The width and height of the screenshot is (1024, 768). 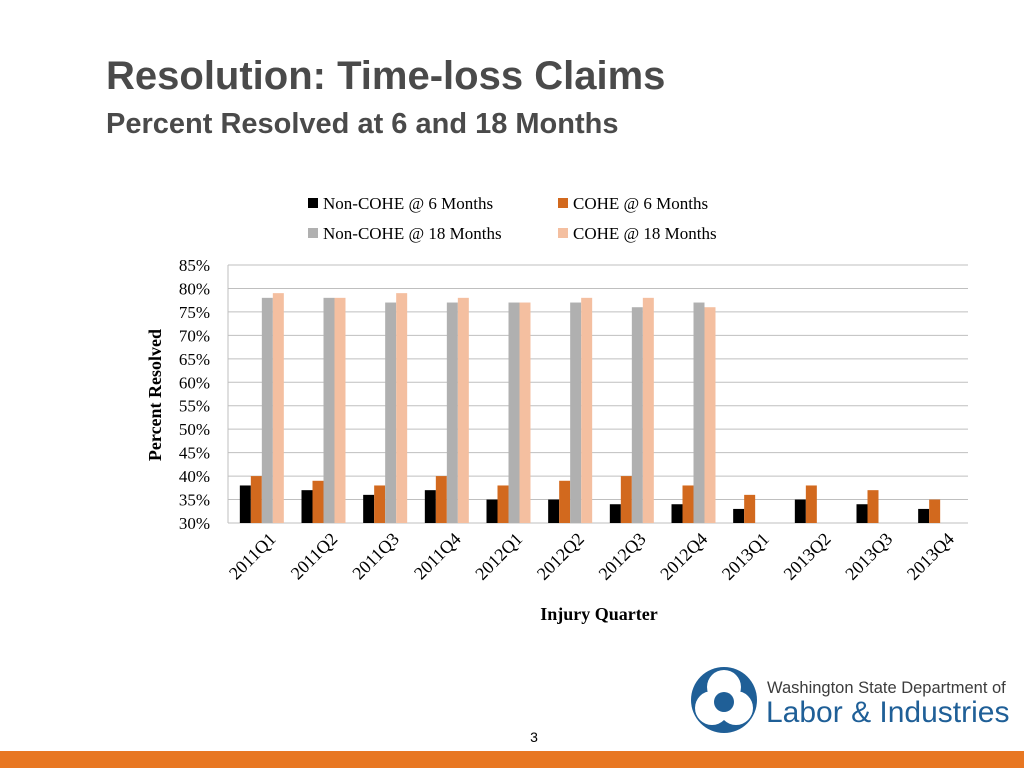 What do you see at coordinates (408, 203) in the screenshot?
I see `legend-label: Non-COHE @ 6 Months` at bounding box center [408, 203].